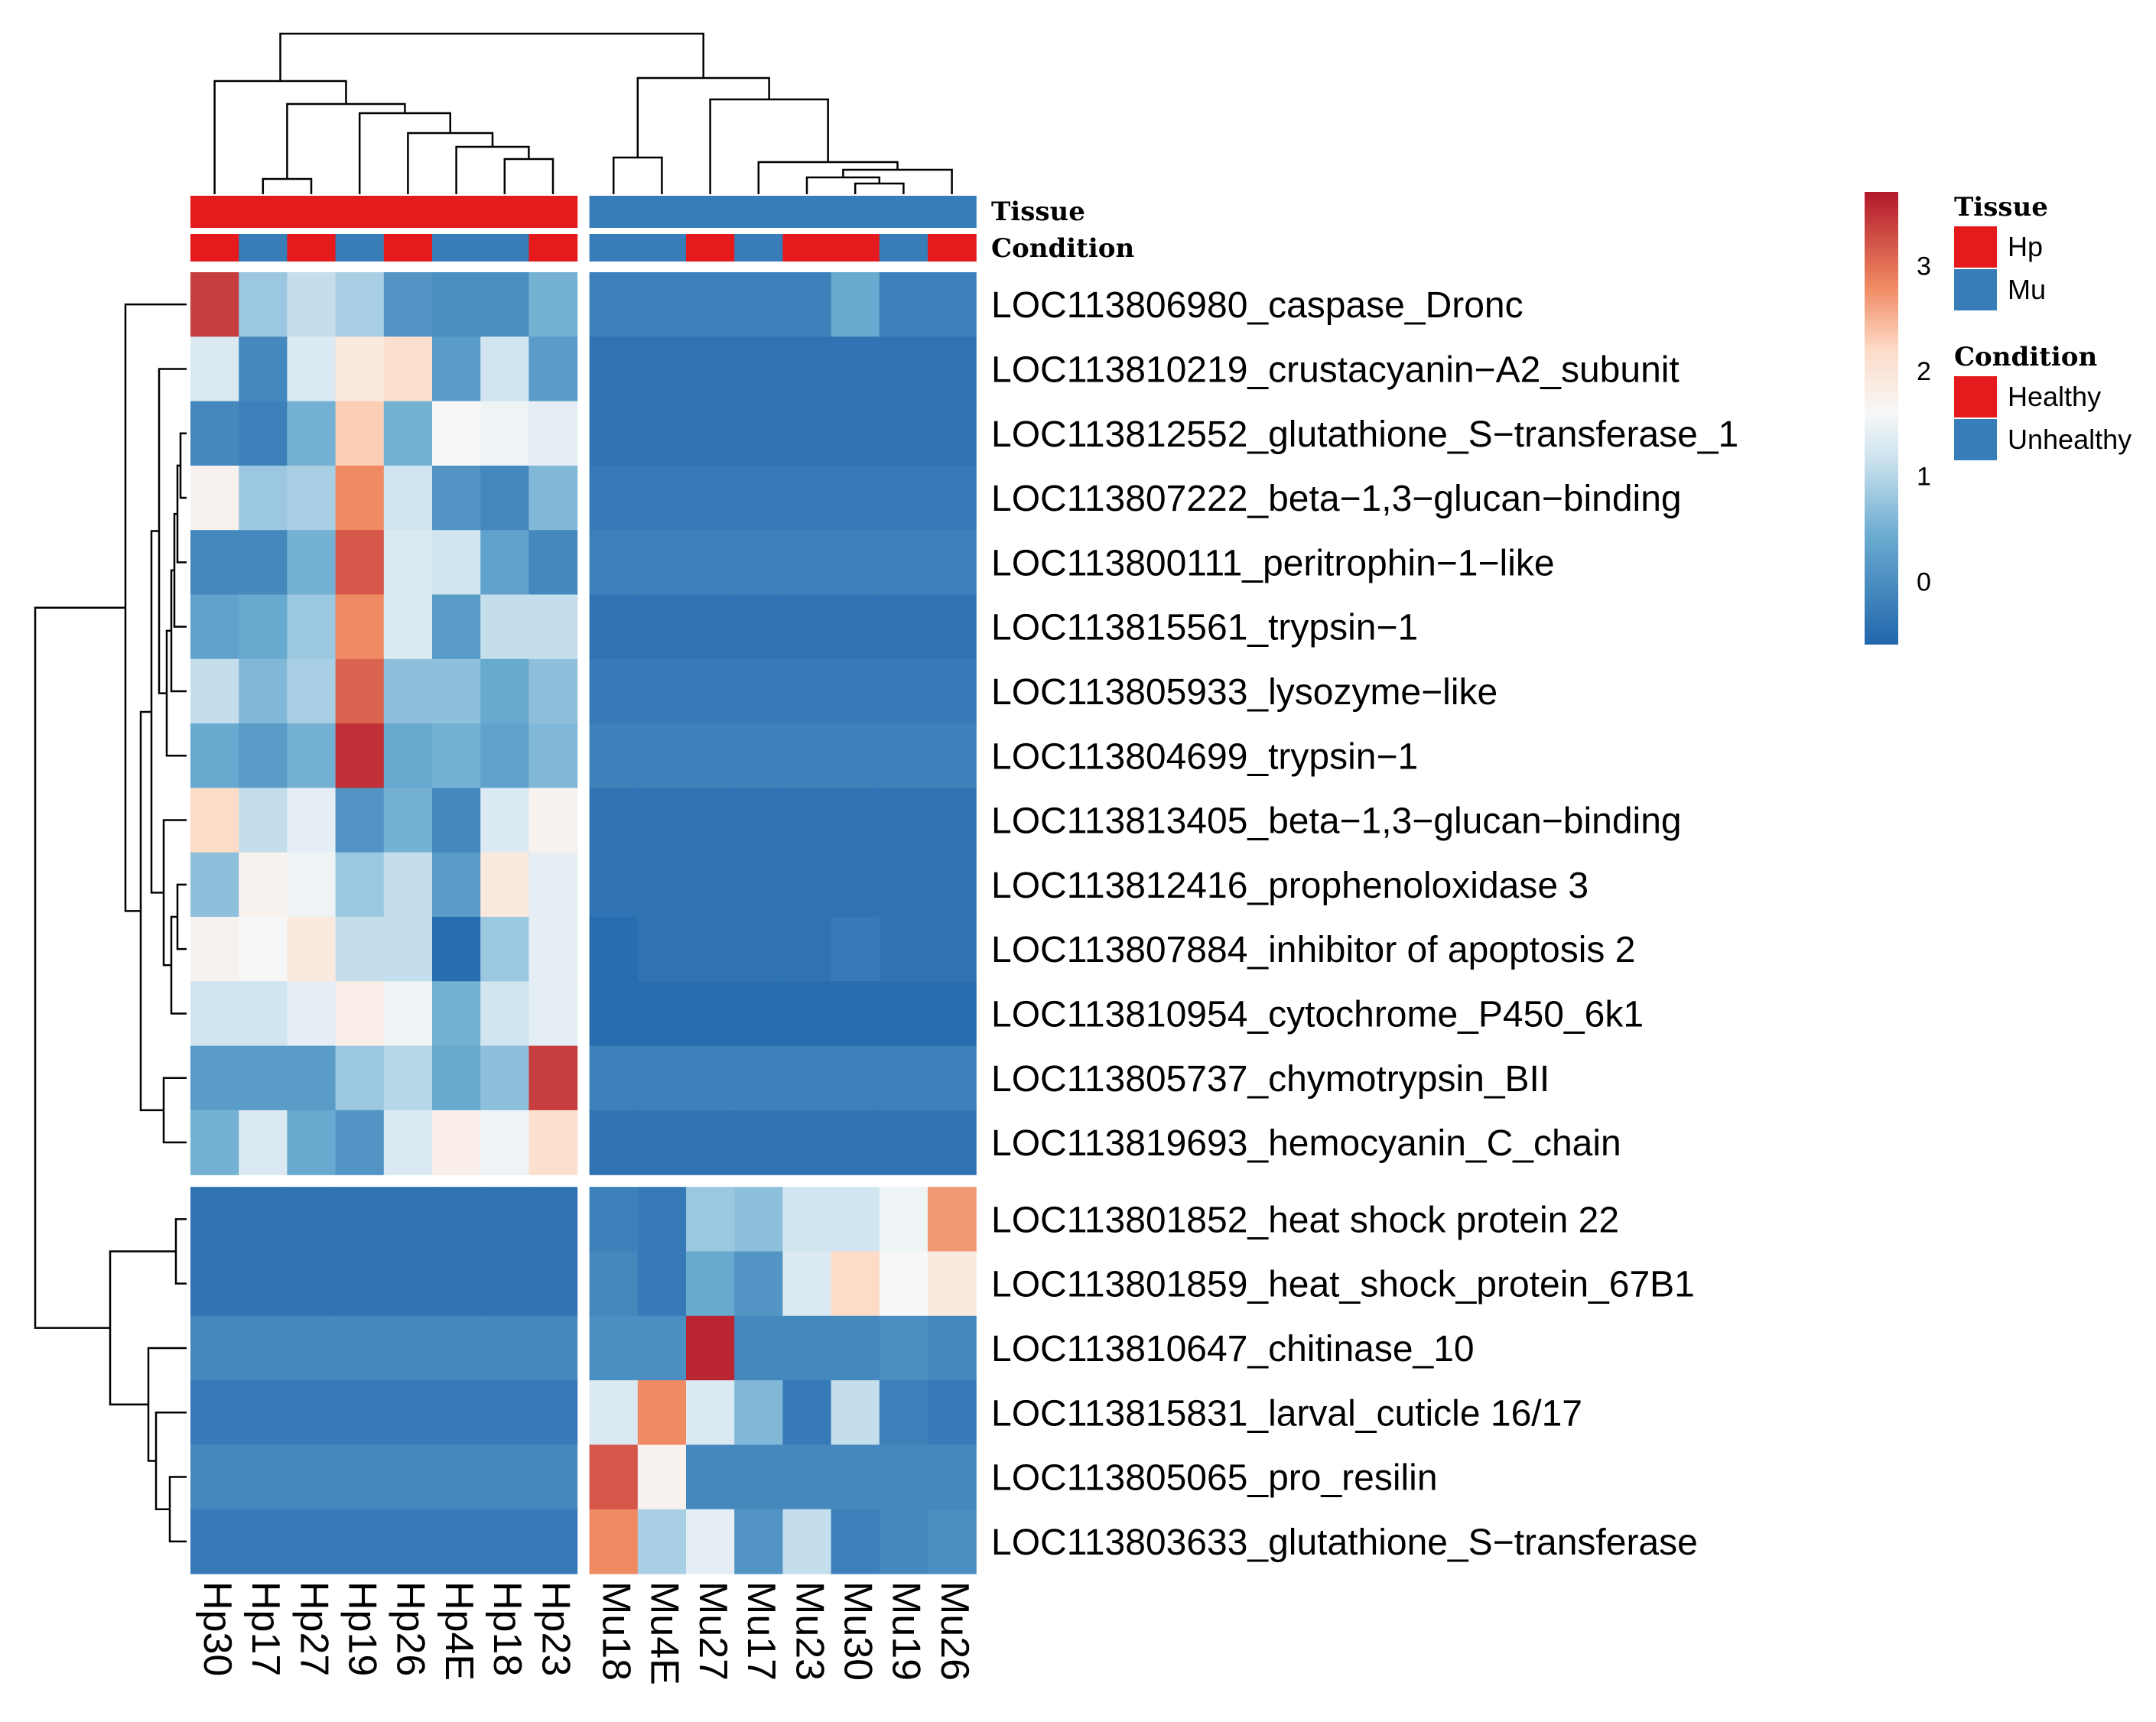 The width and height of the screenshot is (2156, 1722). I want to click on row-label: LOC113806980_caspase_Dronc, so click(1257, 305).